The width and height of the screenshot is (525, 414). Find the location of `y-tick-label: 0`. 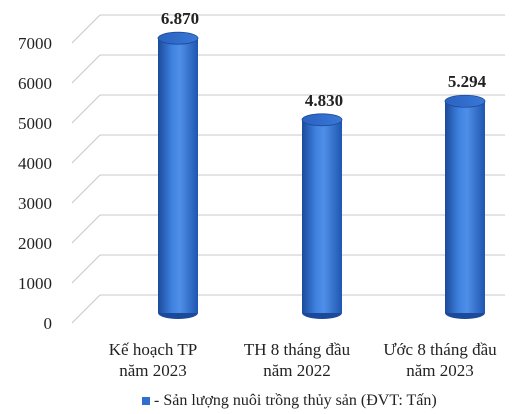

y-tick-label: 0 is located at coordinates (48, 323).